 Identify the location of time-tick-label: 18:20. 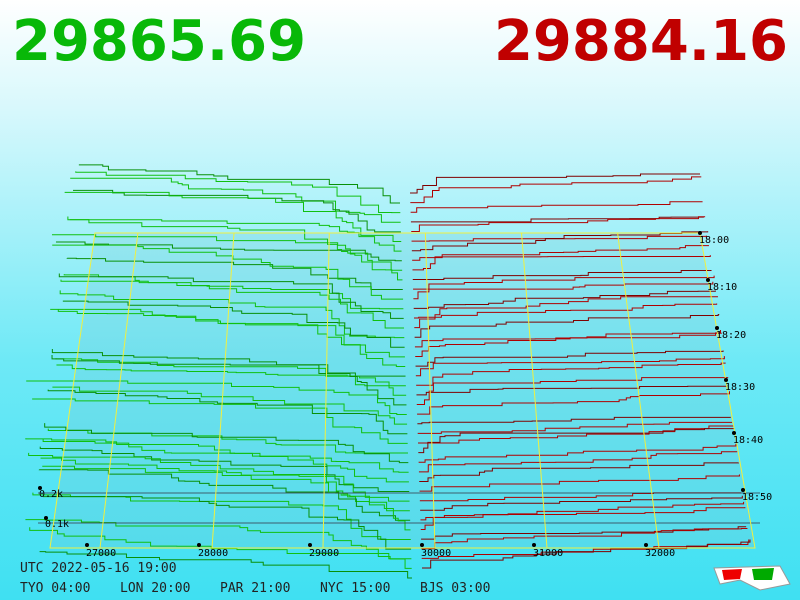
(731, 335).